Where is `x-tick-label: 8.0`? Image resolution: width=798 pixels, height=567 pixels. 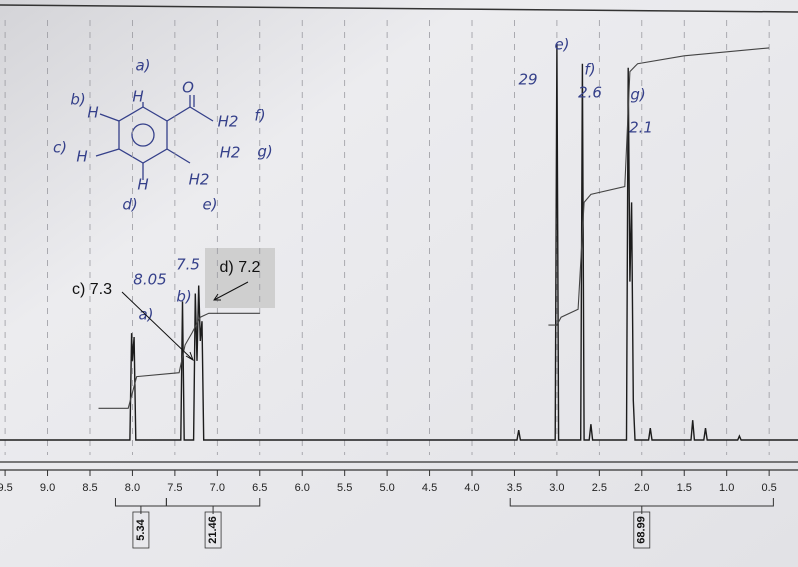 x-tick-label: 8.0 is located at coordinates (132, 488).